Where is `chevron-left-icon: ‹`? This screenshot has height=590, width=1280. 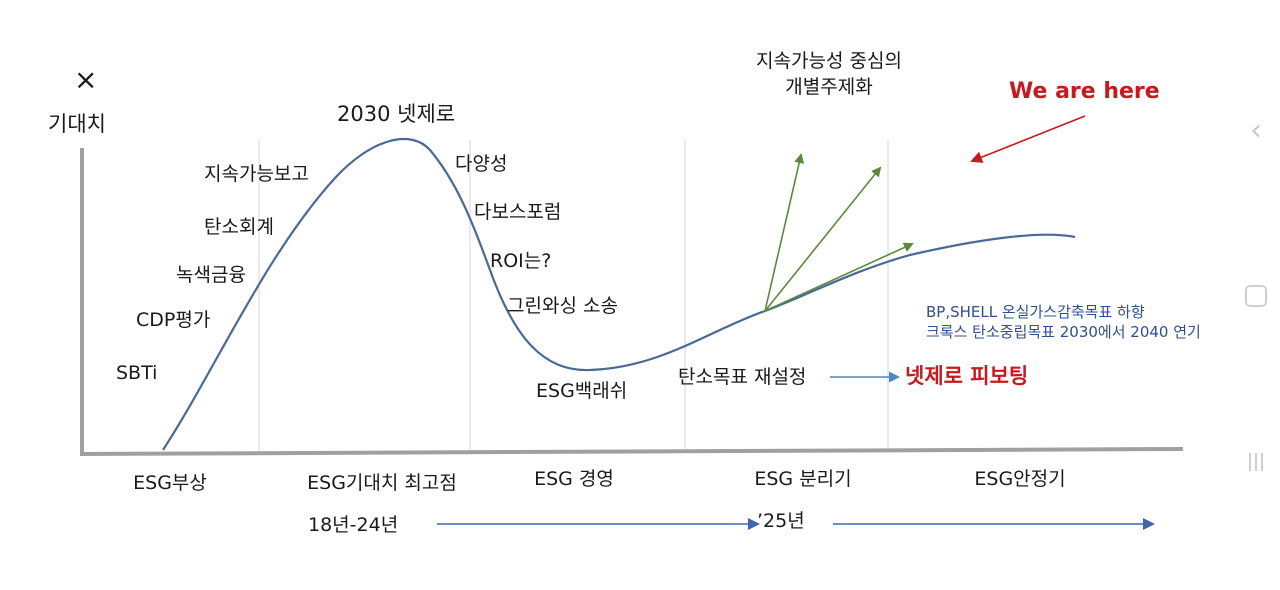
chevron-left-icon: ‹ is located at coordinates (1256, 130).